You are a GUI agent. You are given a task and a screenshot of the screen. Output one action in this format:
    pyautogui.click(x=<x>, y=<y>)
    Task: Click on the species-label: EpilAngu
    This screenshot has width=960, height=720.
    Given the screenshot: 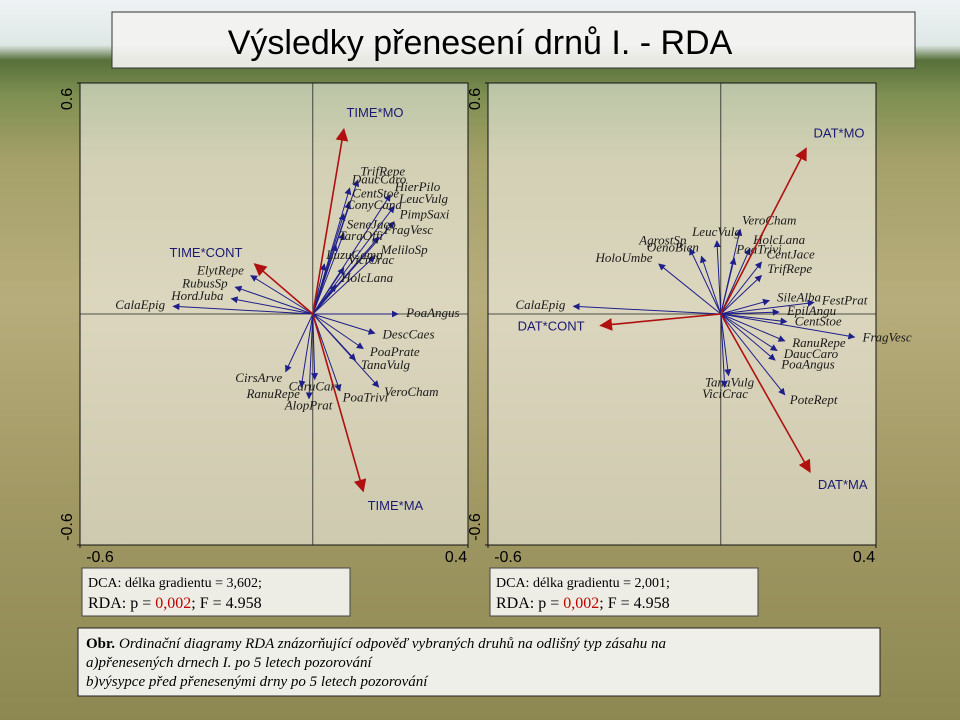 What is the action you would take?
    pyautogui.click(x=811, y=310)
    